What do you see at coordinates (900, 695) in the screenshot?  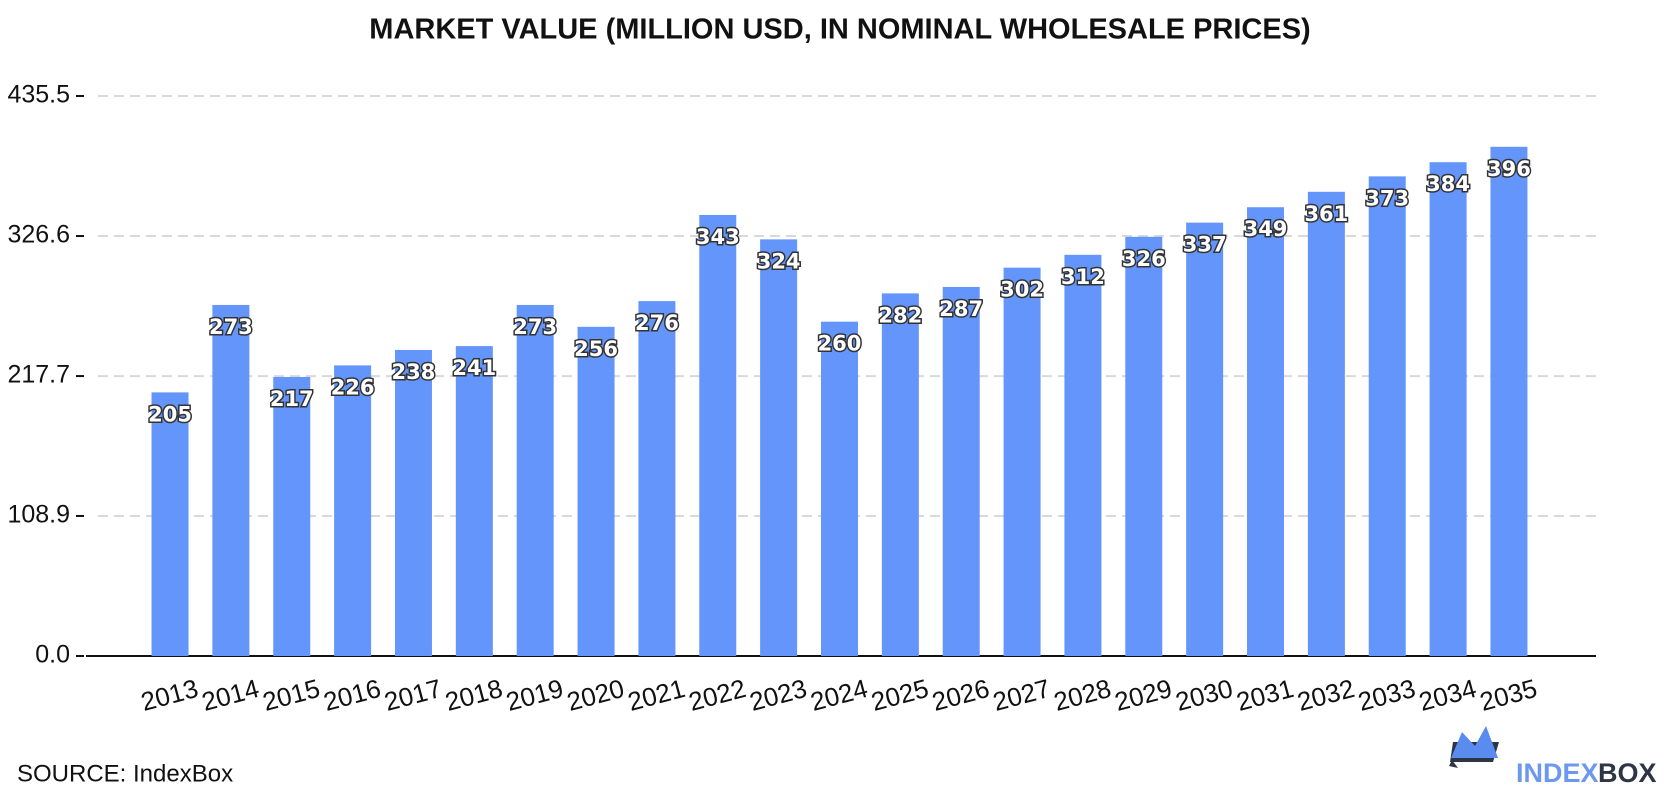 I see `x-tick-label: 2025` at bounding box center [900, 695].